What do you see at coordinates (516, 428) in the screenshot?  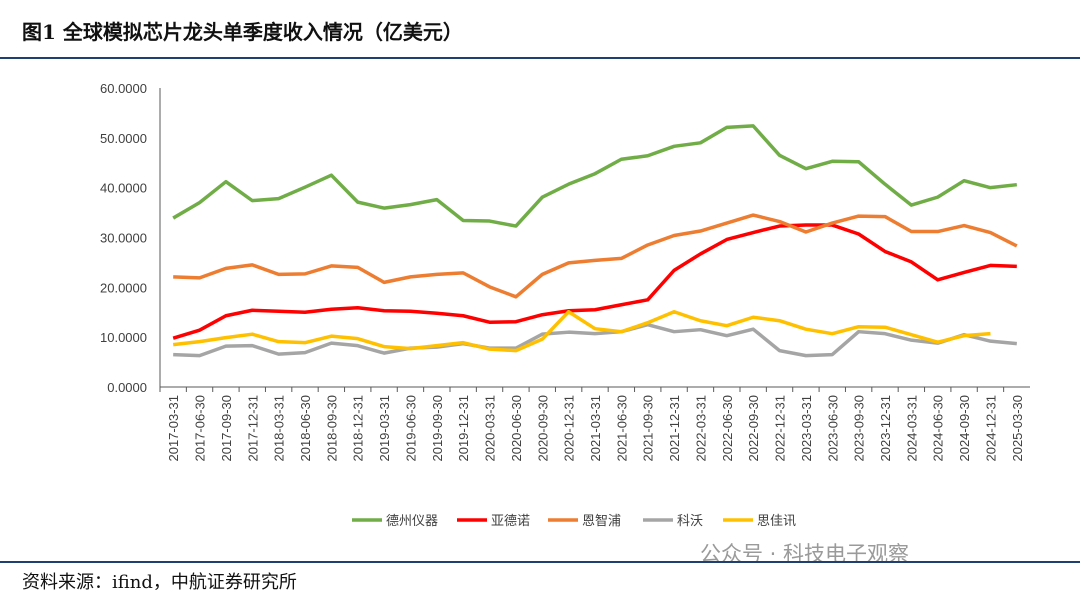 I see `x-tick-label: 2020-06-30` at bounding box center [516, 428].